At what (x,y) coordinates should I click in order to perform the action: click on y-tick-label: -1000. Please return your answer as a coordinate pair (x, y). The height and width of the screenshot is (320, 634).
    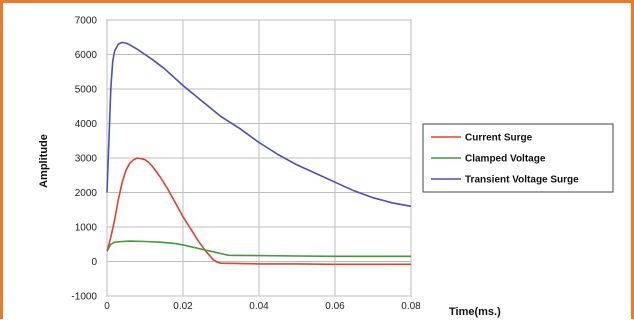
    Looking at the image, I should click on (84, 297).